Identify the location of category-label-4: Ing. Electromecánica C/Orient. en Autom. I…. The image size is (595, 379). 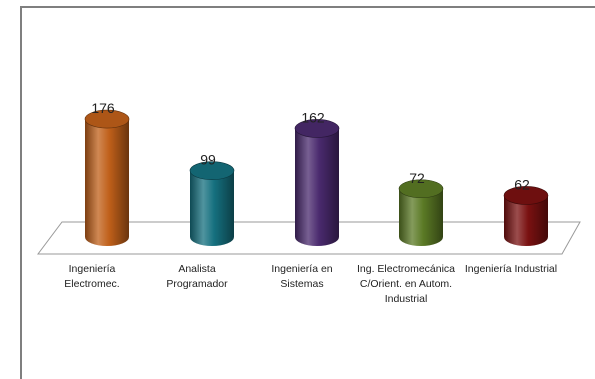
(406, 284).